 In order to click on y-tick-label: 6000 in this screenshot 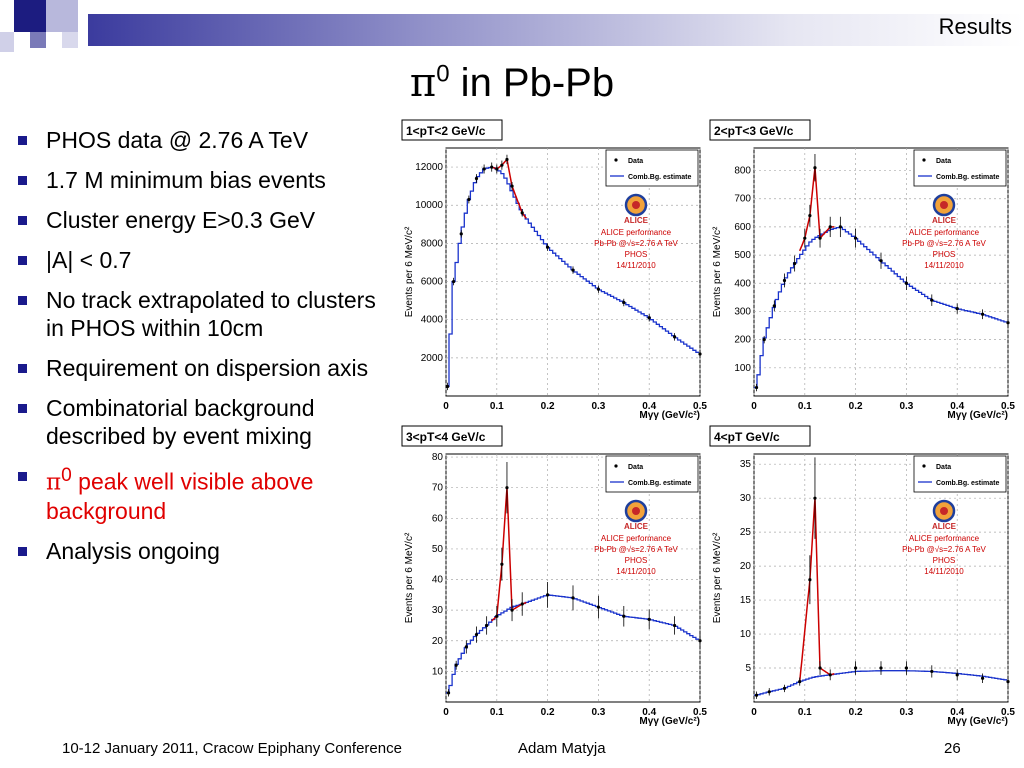, I will do `click(432, 282)`.